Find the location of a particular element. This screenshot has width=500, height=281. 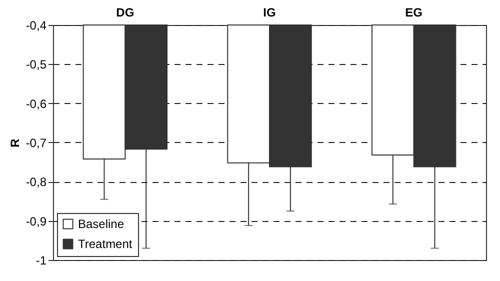

y-tick-label: -0,4 is located at coordinates (36, 25).